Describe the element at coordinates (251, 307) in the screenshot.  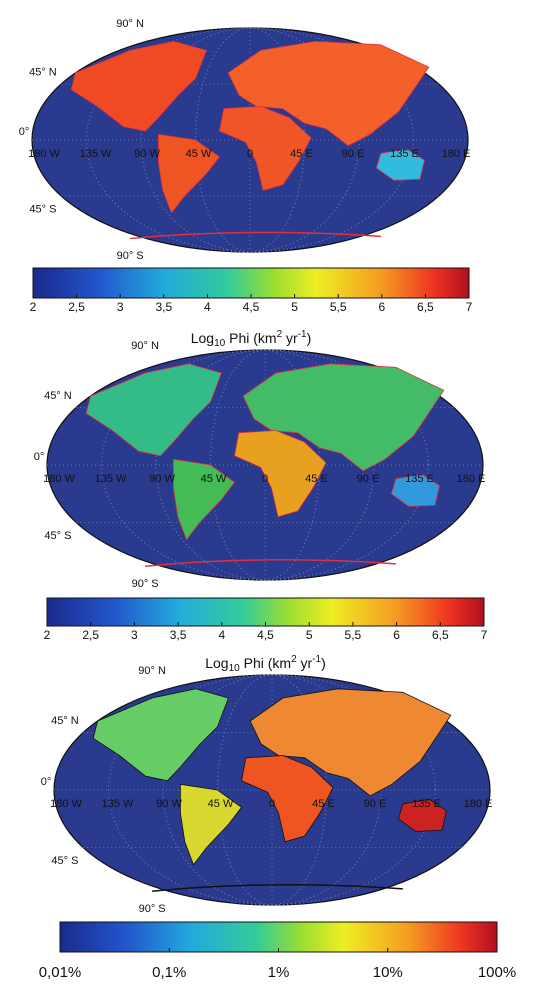
I see `colorbar-tick-label: 4,5` at that location.